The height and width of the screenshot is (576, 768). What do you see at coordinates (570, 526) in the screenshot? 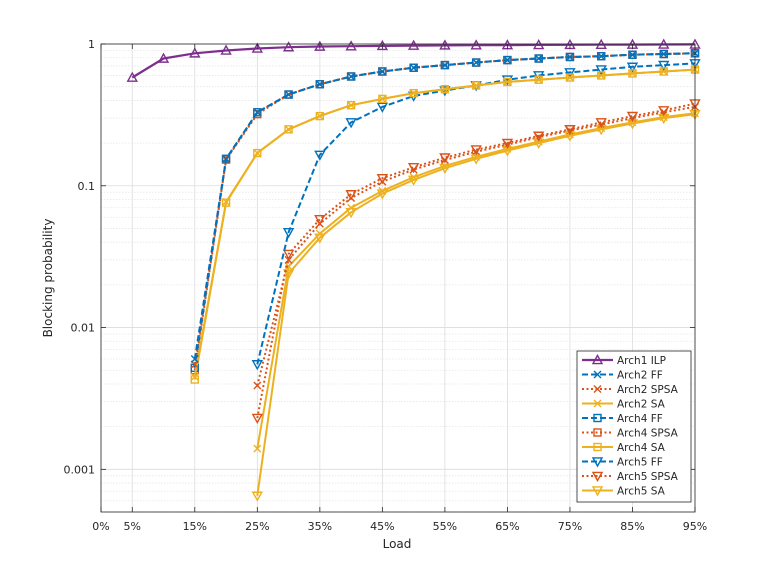
I see `x-tick-label: 75%` at bounding box center [570, 526].